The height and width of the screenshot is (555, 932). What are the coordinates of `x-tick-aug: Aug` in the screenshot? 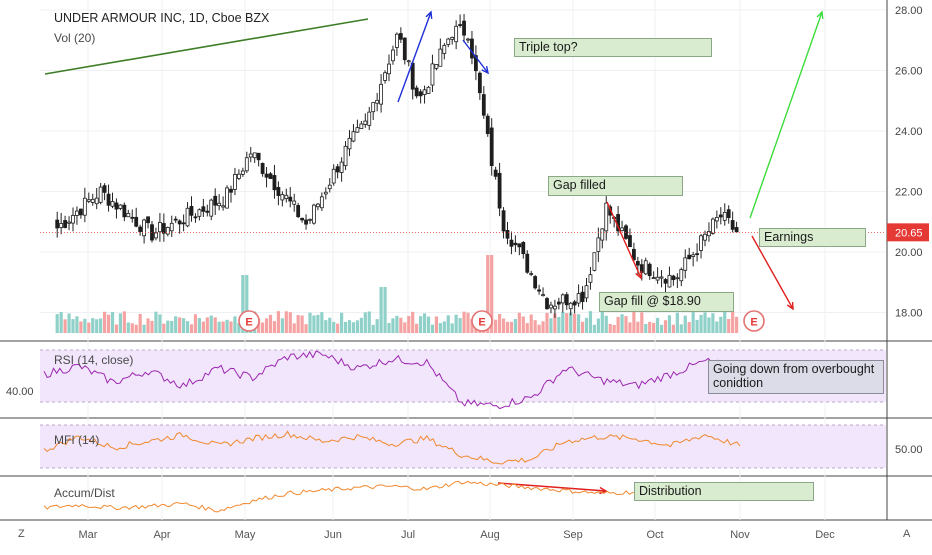 It's located at (490, 535).